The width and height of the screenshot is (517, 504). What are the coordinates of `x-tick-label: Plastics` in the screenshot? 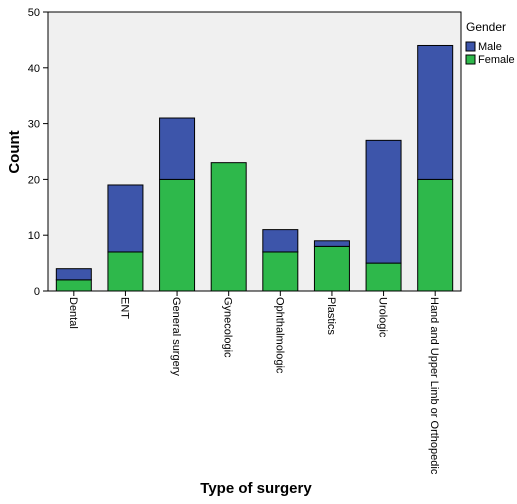 It's located at (331, 316).